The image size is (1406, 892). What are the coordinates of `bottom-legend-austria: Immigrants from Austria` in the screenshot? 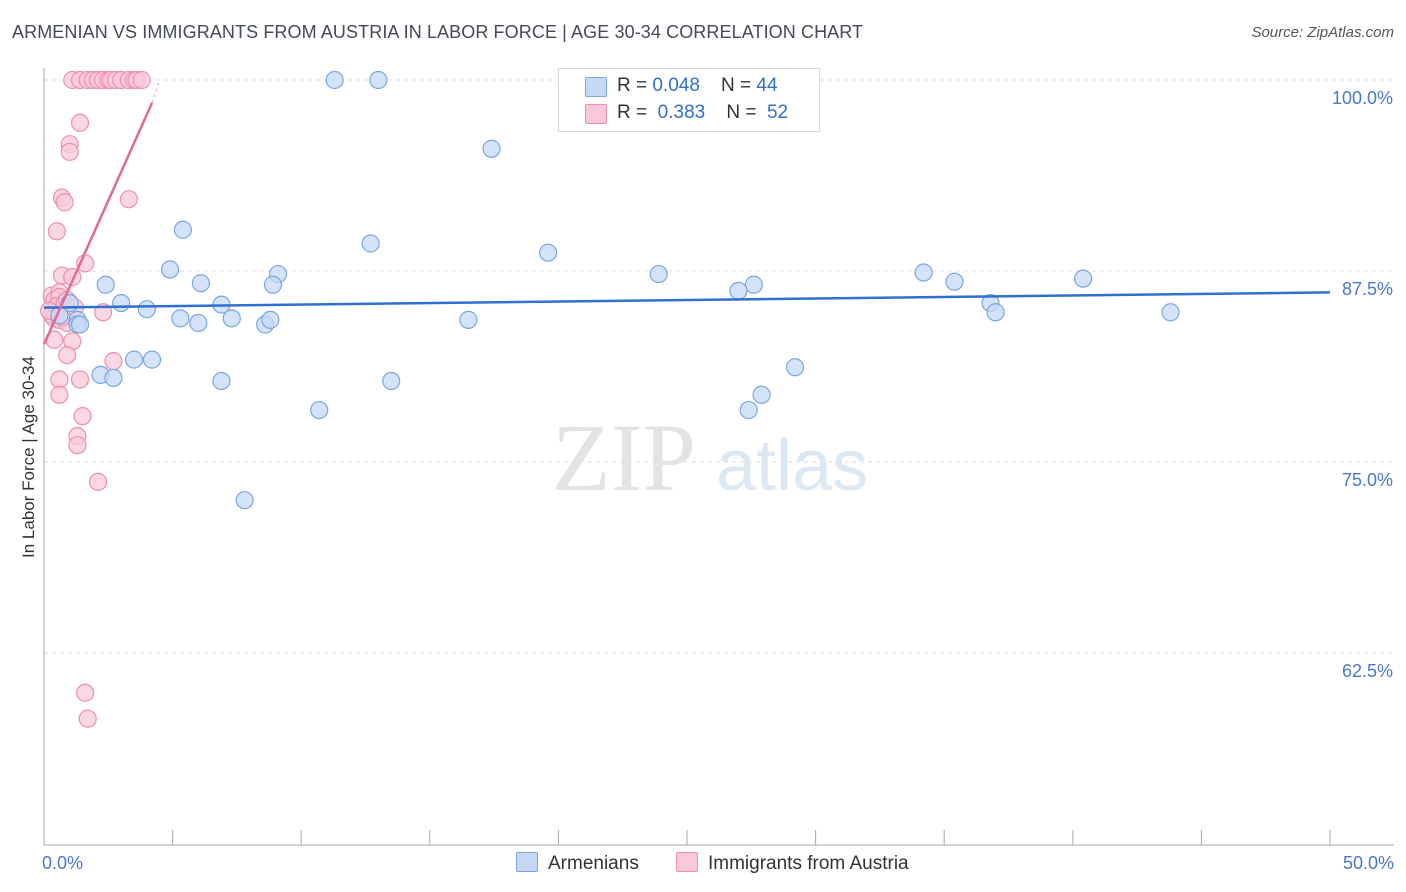 It's located at (792, 863).